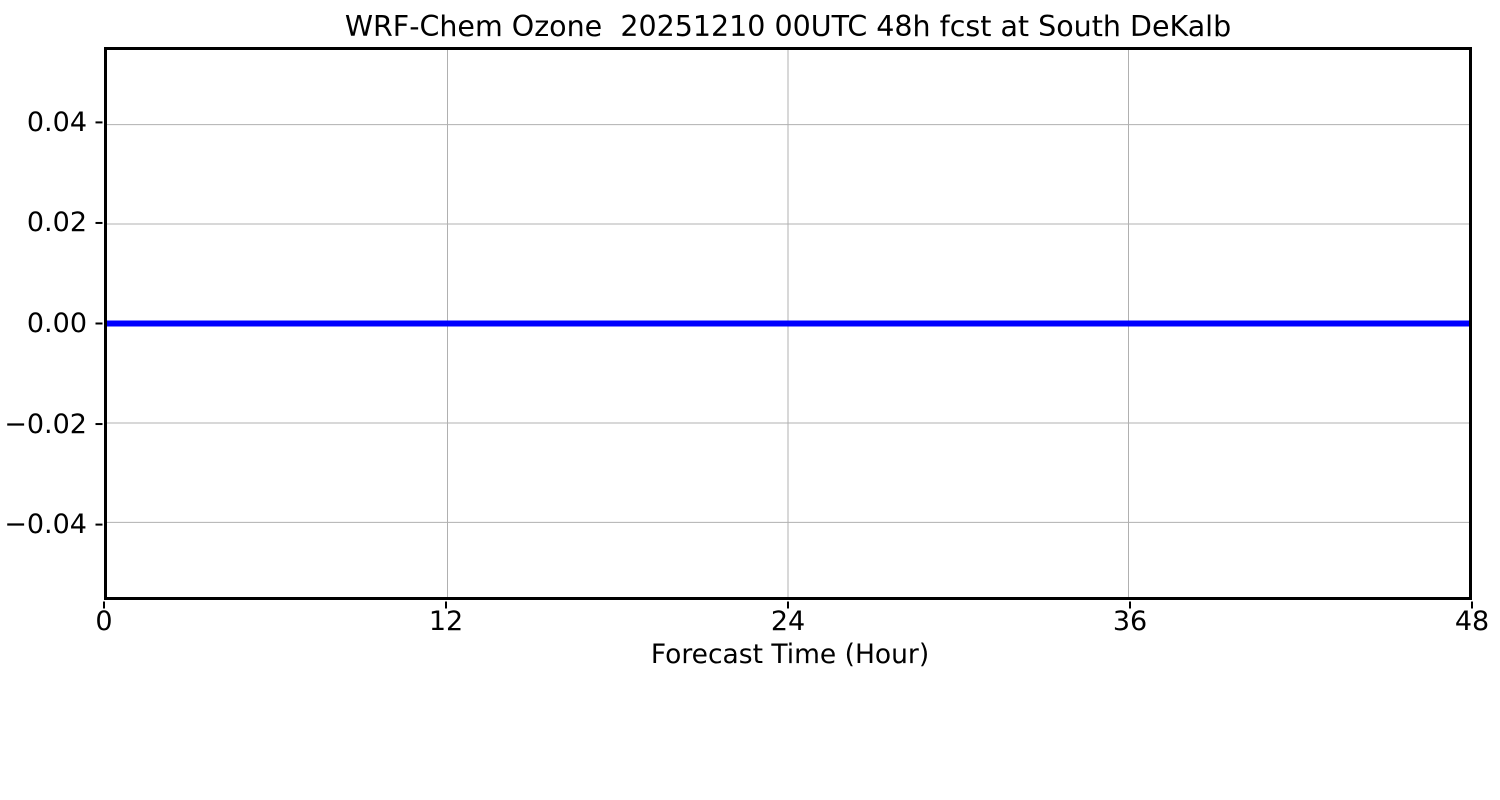  What do you see at coordinates (790, 654) in the screenshot?
I see `x-axis-label: Forecast Time (Hour)` at bounding box center [790, 654].